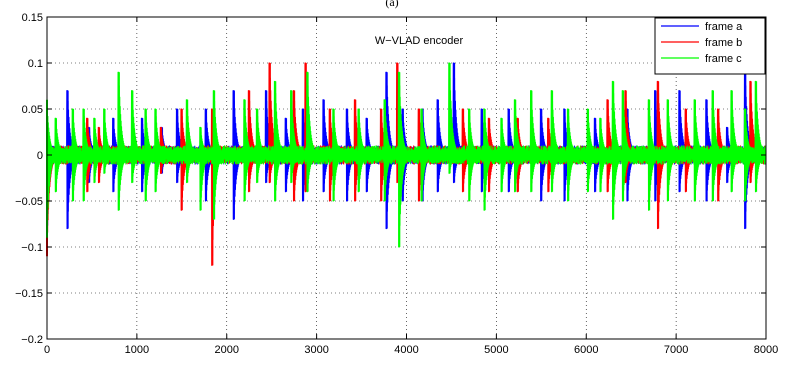 This screenshot has width=786, height=365. What do you see at coordinates (32, 18) in the screenshot?
I see `y-tick-label: 0.15` at bounding box center [32, 18].